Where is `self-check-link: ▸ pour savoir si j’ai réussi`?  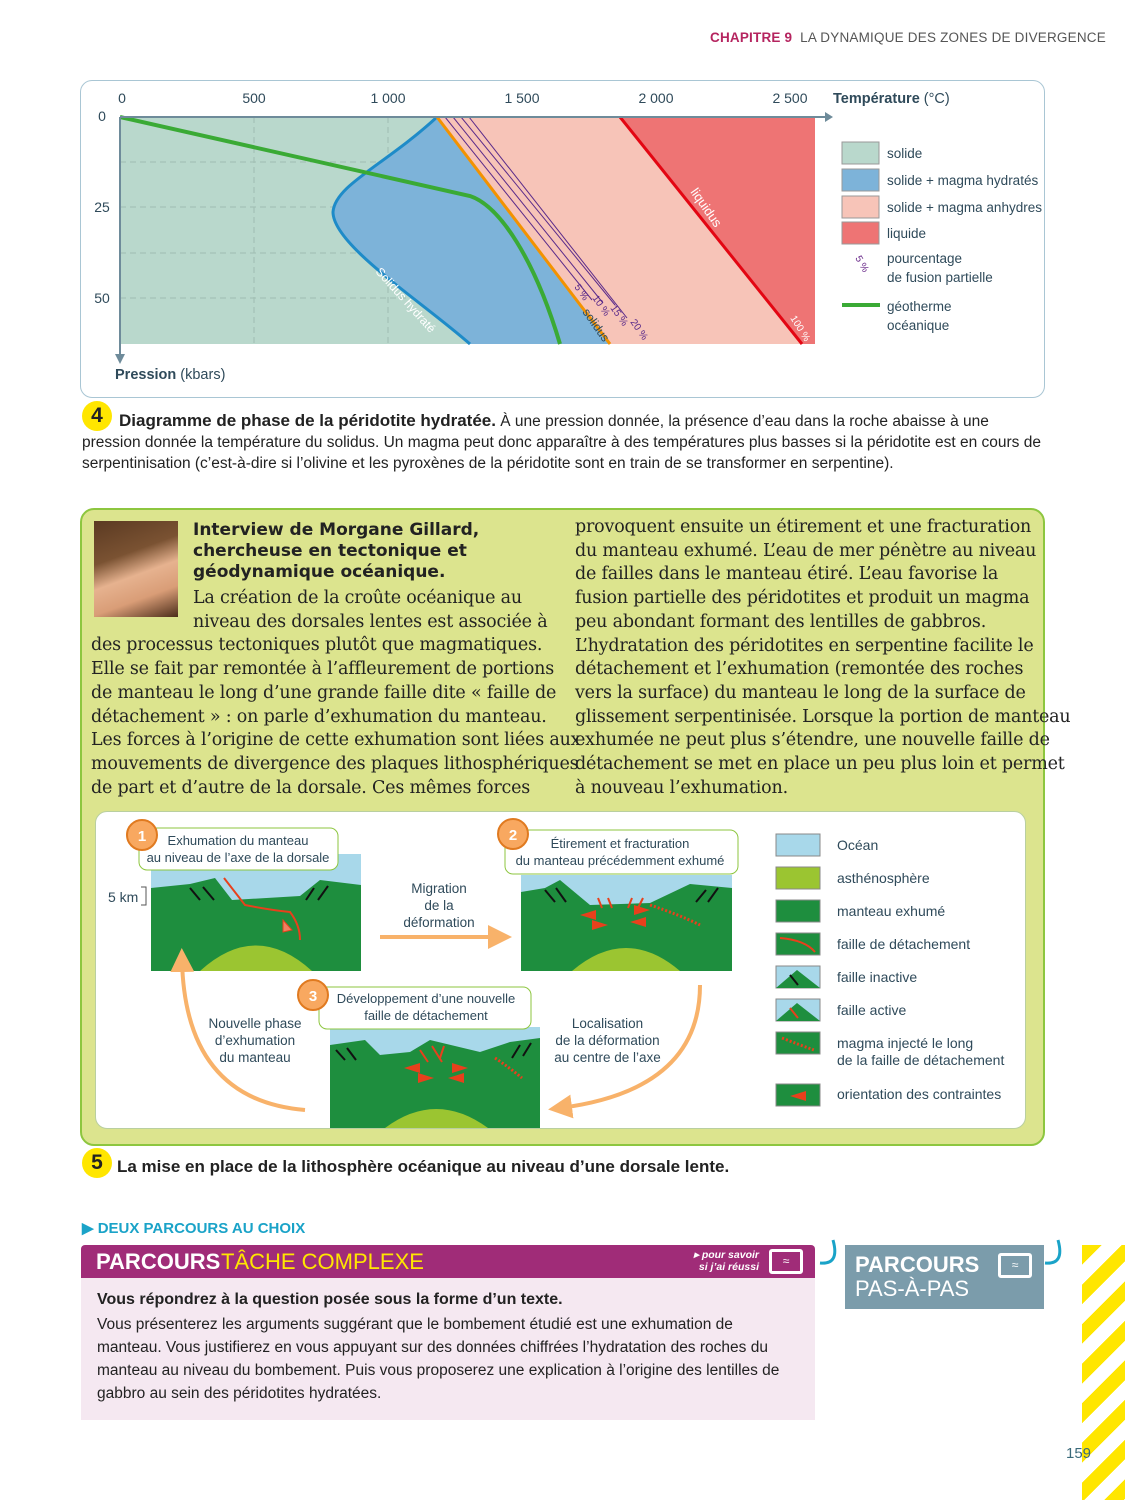
self-check-link: ▸ pour savoir si j’ai réussi is located at coordinates (726, 1261).